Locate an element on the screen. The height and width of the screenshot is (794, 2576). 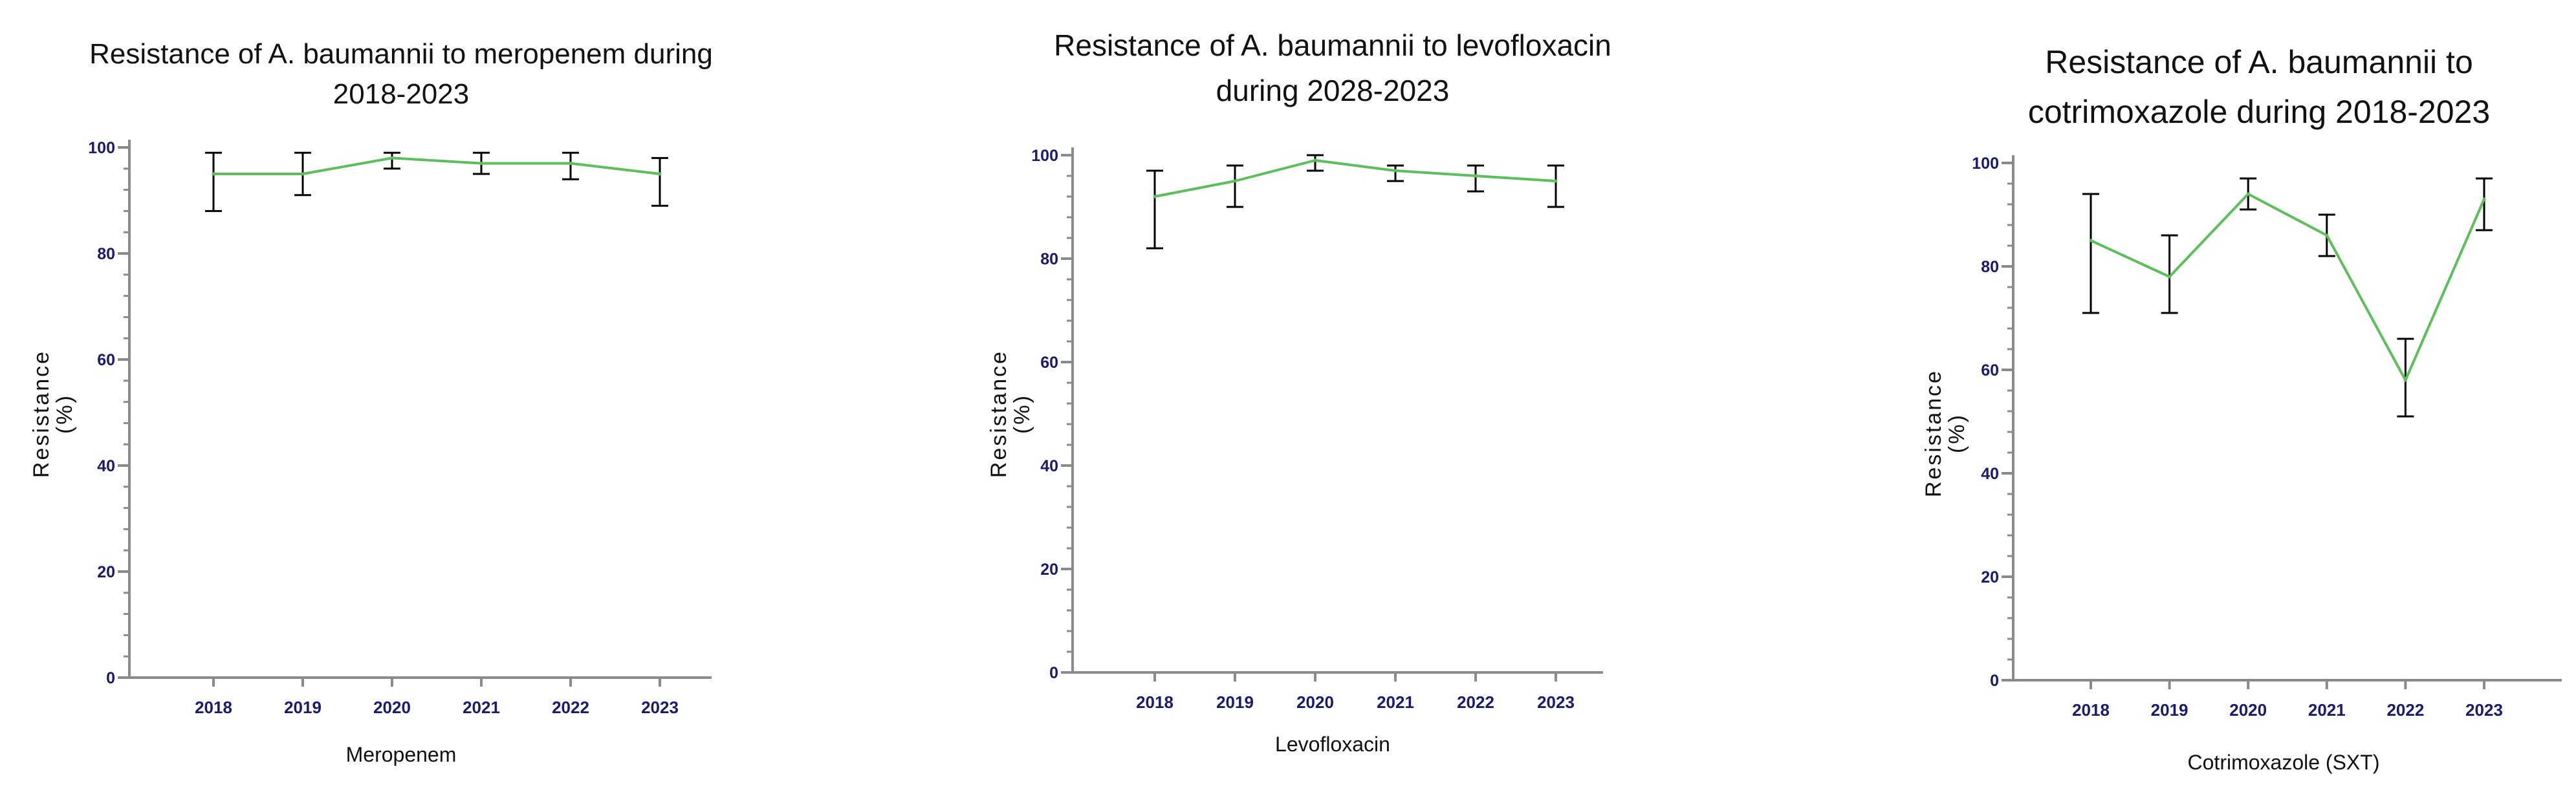
chart-title-line: 2018-2023 is located at coordinates (401, 94).